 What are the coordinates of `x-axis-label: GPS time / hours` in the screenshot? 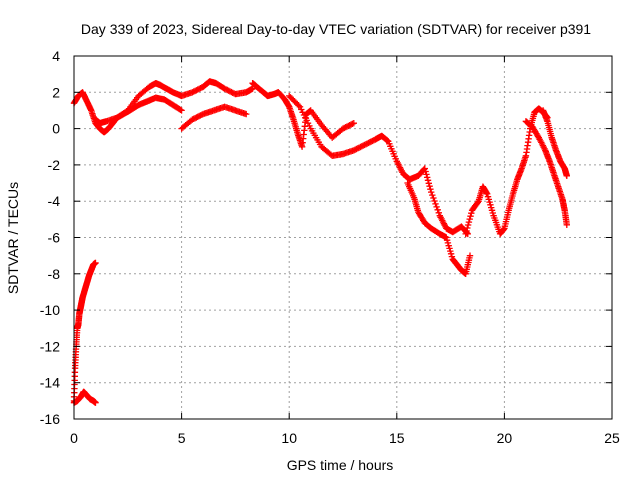 It's located at (340, 465).